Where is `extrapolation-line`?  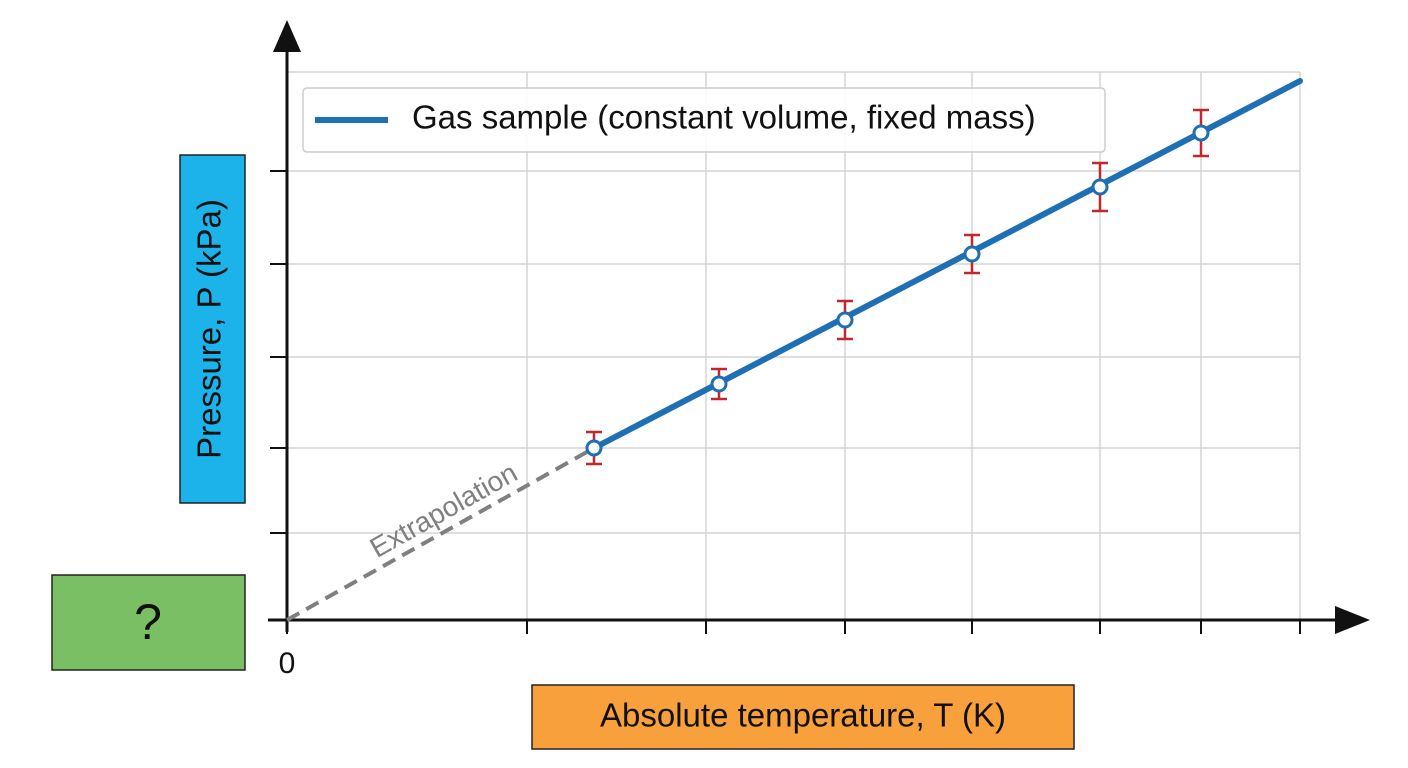
extrapolation-line is located at coordinates (440, 534).